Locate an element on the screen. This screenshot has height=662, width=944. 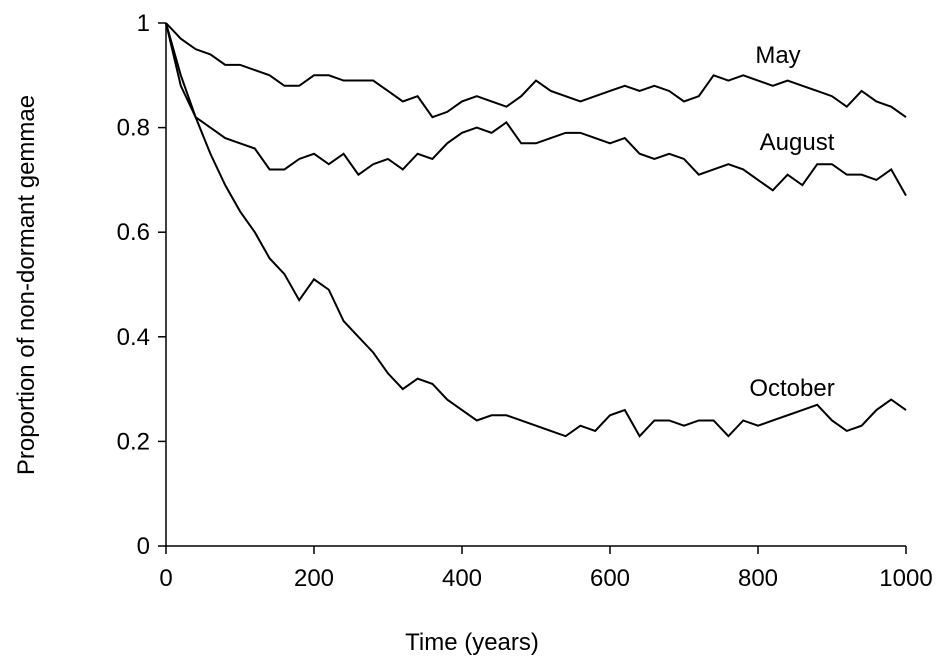
y-axis-label: Proportion of non-dormant gemmae is located at coordinates (26, 285).